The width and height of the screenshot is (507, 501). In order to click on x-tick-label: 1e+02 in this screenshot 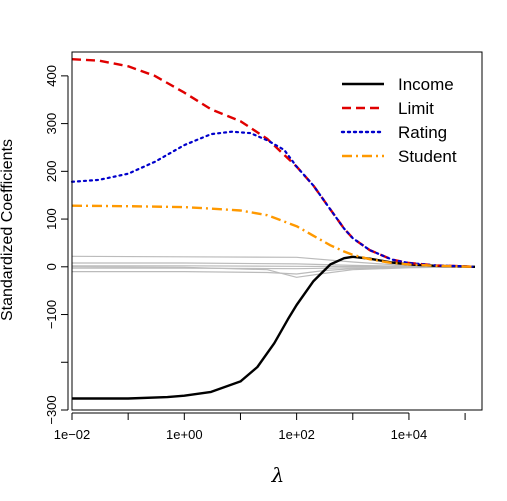, I will do `click(296, 434)`.